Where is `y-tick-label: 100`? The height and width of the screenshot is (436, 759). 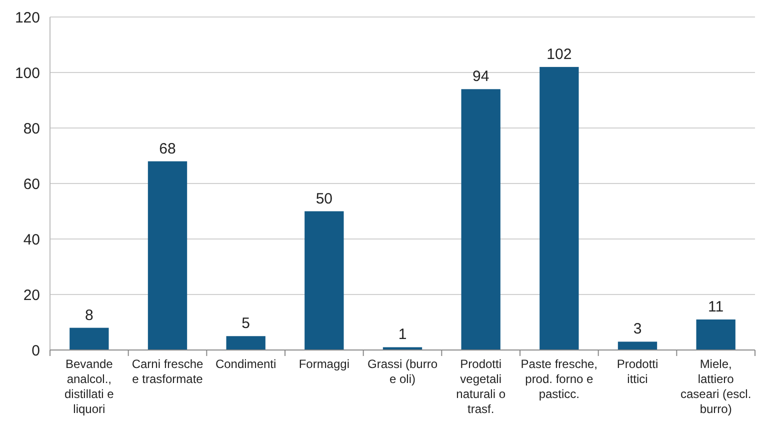
y-tick-label: 100 is located at coordinates (27, 73).